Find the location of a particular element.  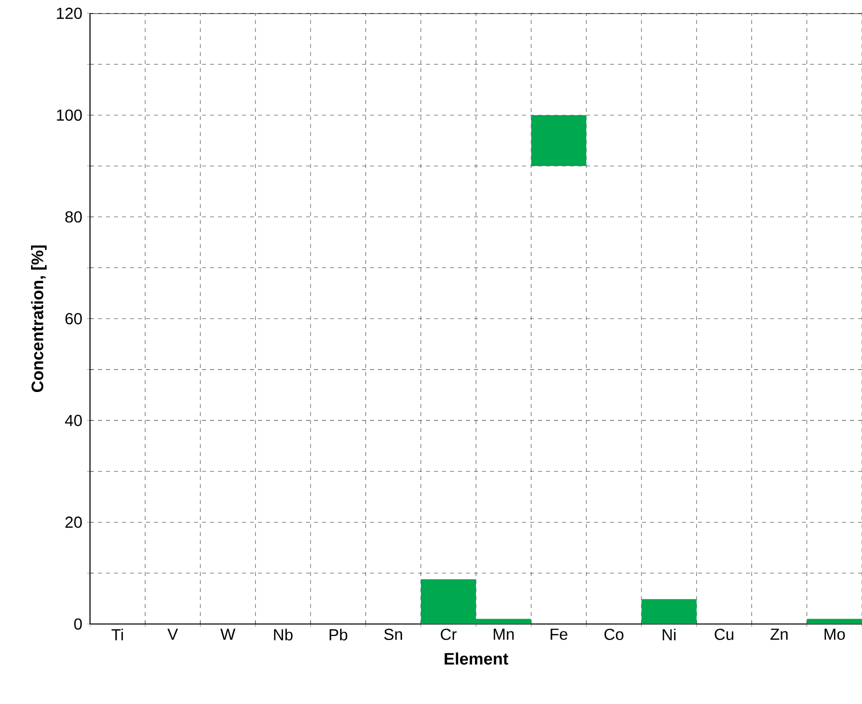

x-tick-label: Ni is located at coordinates (669, 634).